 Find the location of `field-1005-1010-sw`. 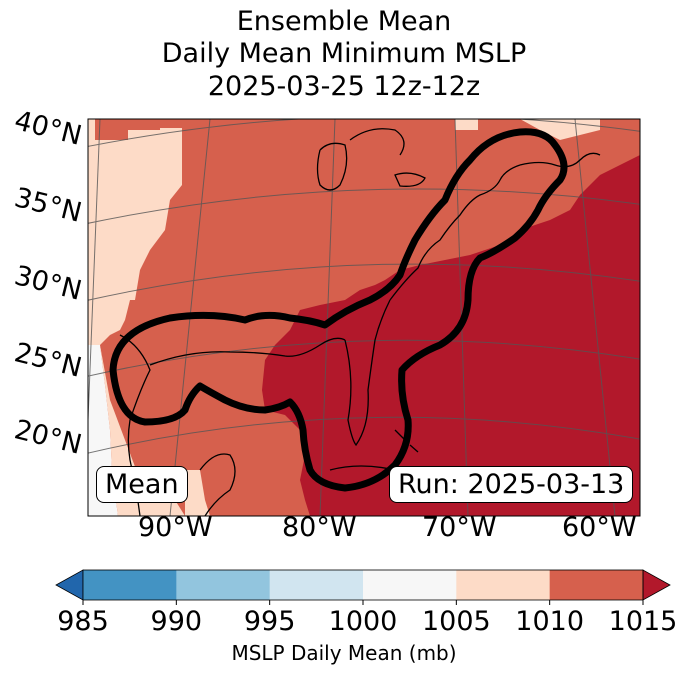

field-1005-1010-sw is located at coordinates (197, 493).